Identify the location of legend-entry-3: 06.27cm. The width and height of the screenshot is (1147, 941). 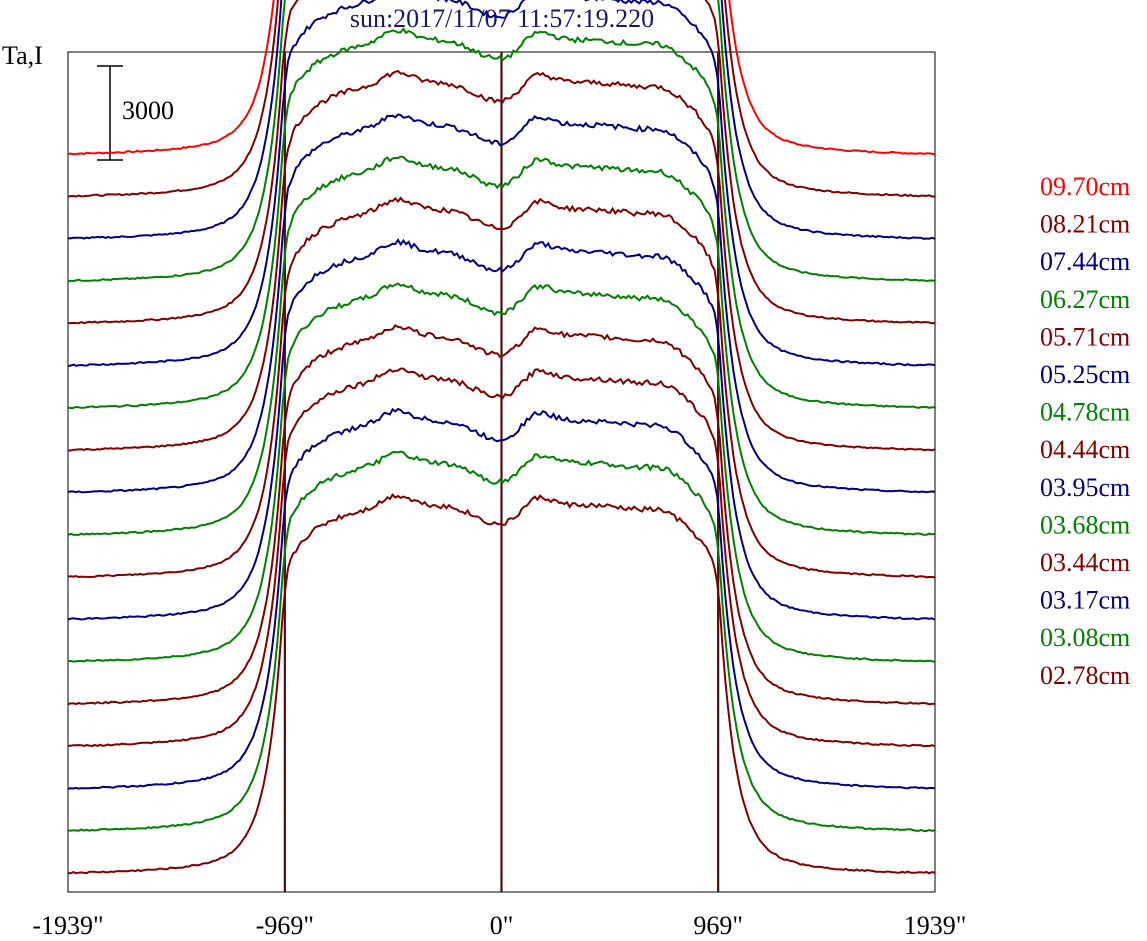
(1085, 299).